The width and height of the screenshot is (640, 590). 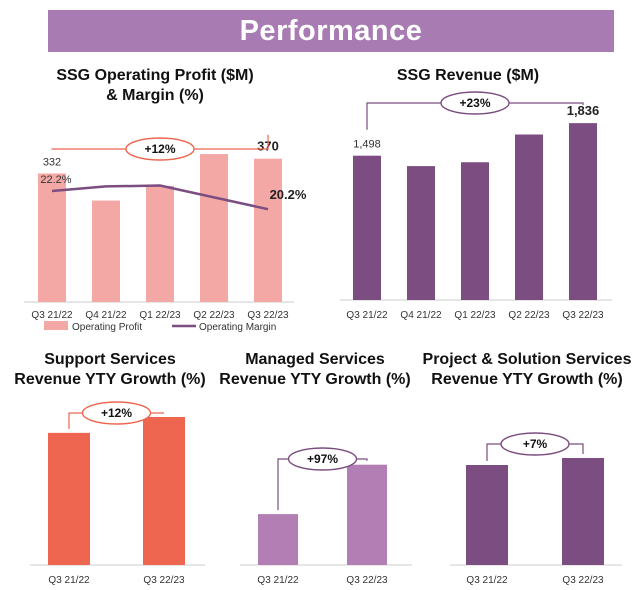 What do you see at coordinates (69, 580) in the screenshot?
I see `support-tick-label: Q3 21/22` at bounding box center [69, 580].